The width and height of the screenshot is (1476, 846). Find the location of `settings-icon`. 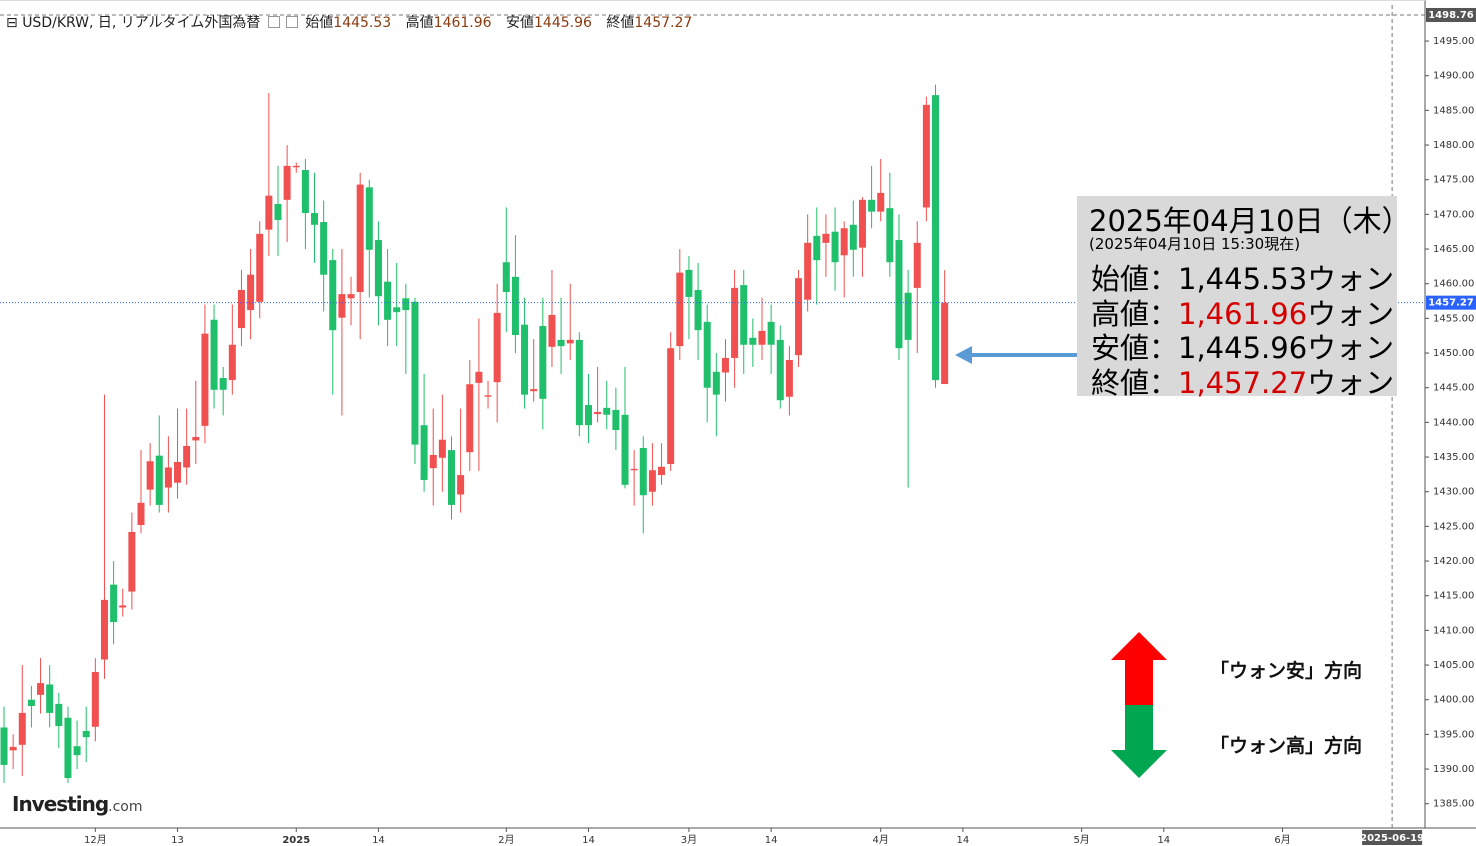

settings-icon is located at coordinates (273, 22).